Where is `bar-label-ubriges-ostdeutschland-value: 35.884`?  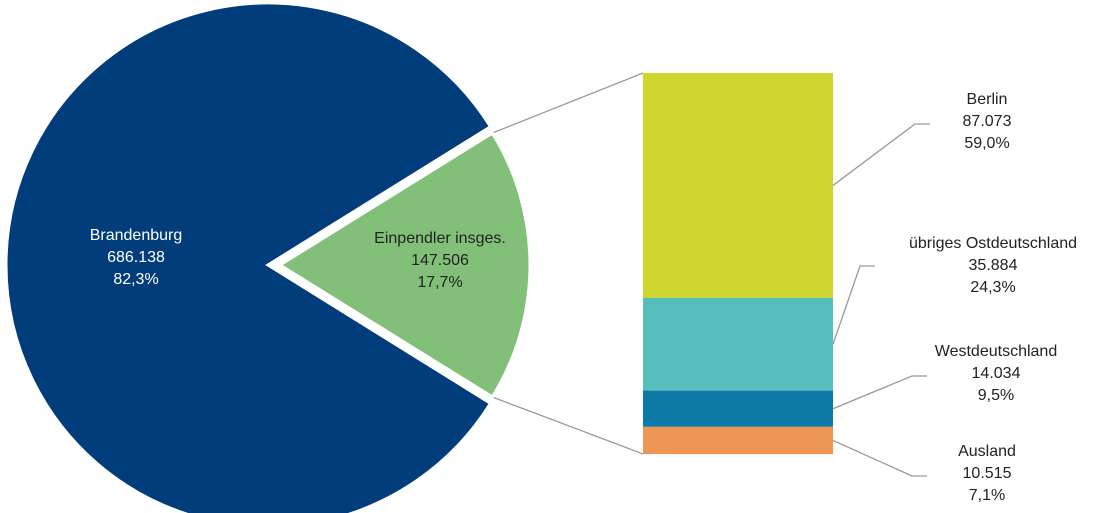
bar-label-ubriges-ostdeutschland-value: 35.884 is located at coordinates (993, 265).